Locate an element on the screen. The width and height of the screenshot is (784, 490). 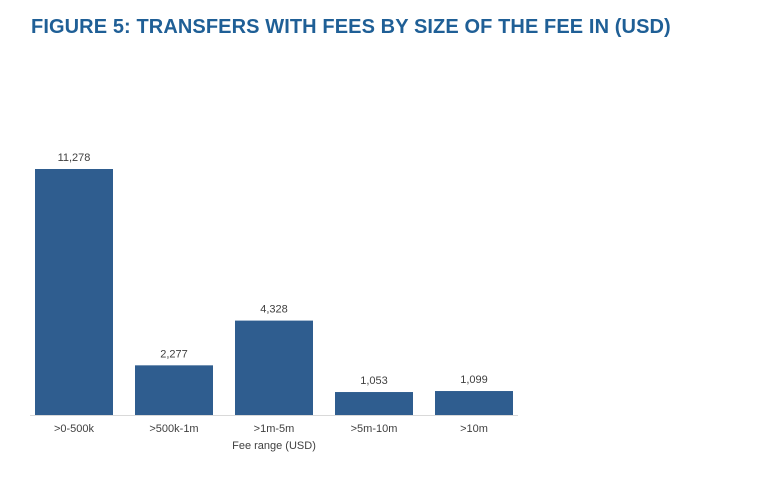
tick-labels-group: >0-500k >500k-1m >1m-5m >5m-10m >10m is located at coordinates (271, 429).